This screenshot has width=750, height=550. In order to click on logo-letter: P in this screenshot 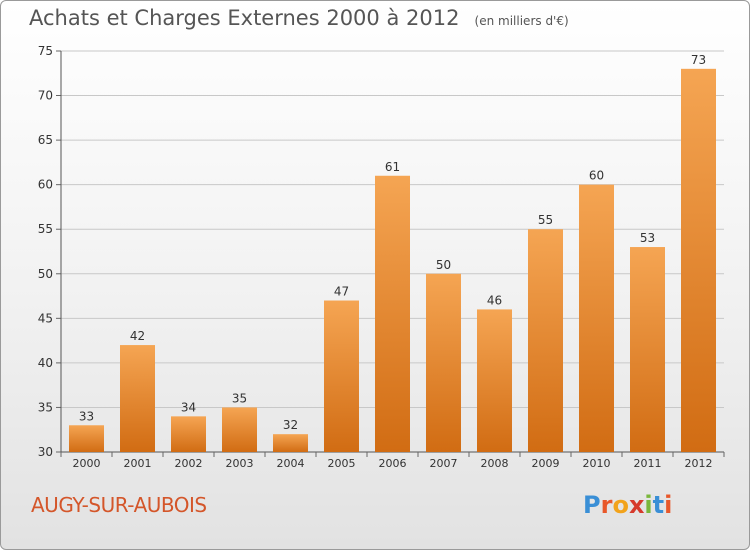, I will do `click(592, 505)`.